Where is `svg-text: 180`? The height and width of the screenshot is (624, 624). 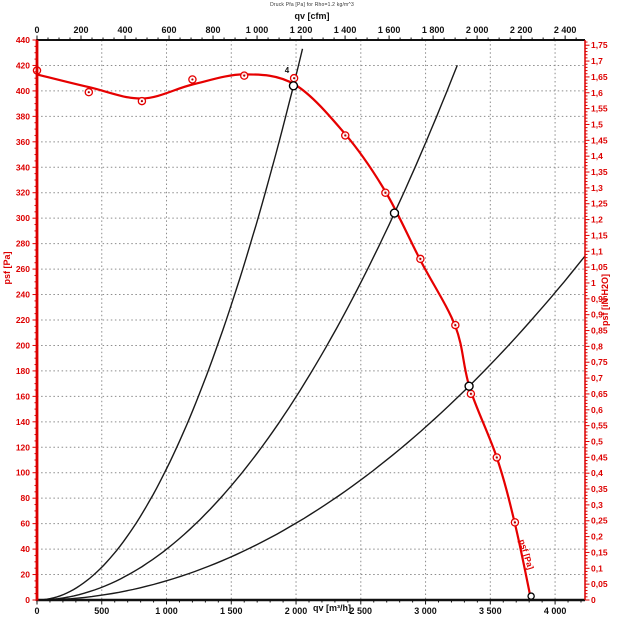
svg-text: 180 is located at coordinates (23, 371).